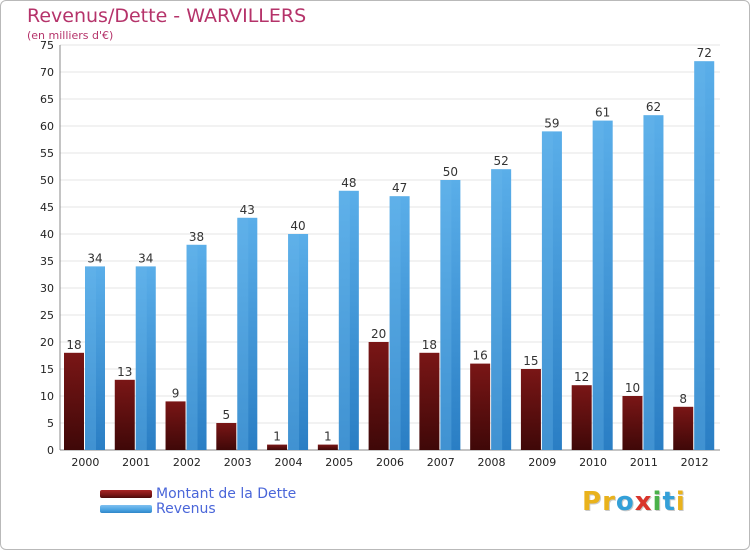 Image resolution: width=750 pixels, height=550 pixels. Describe the element at coordinates (47, 126) in the screenshot. I see `y-tick-label: 60` at that location.